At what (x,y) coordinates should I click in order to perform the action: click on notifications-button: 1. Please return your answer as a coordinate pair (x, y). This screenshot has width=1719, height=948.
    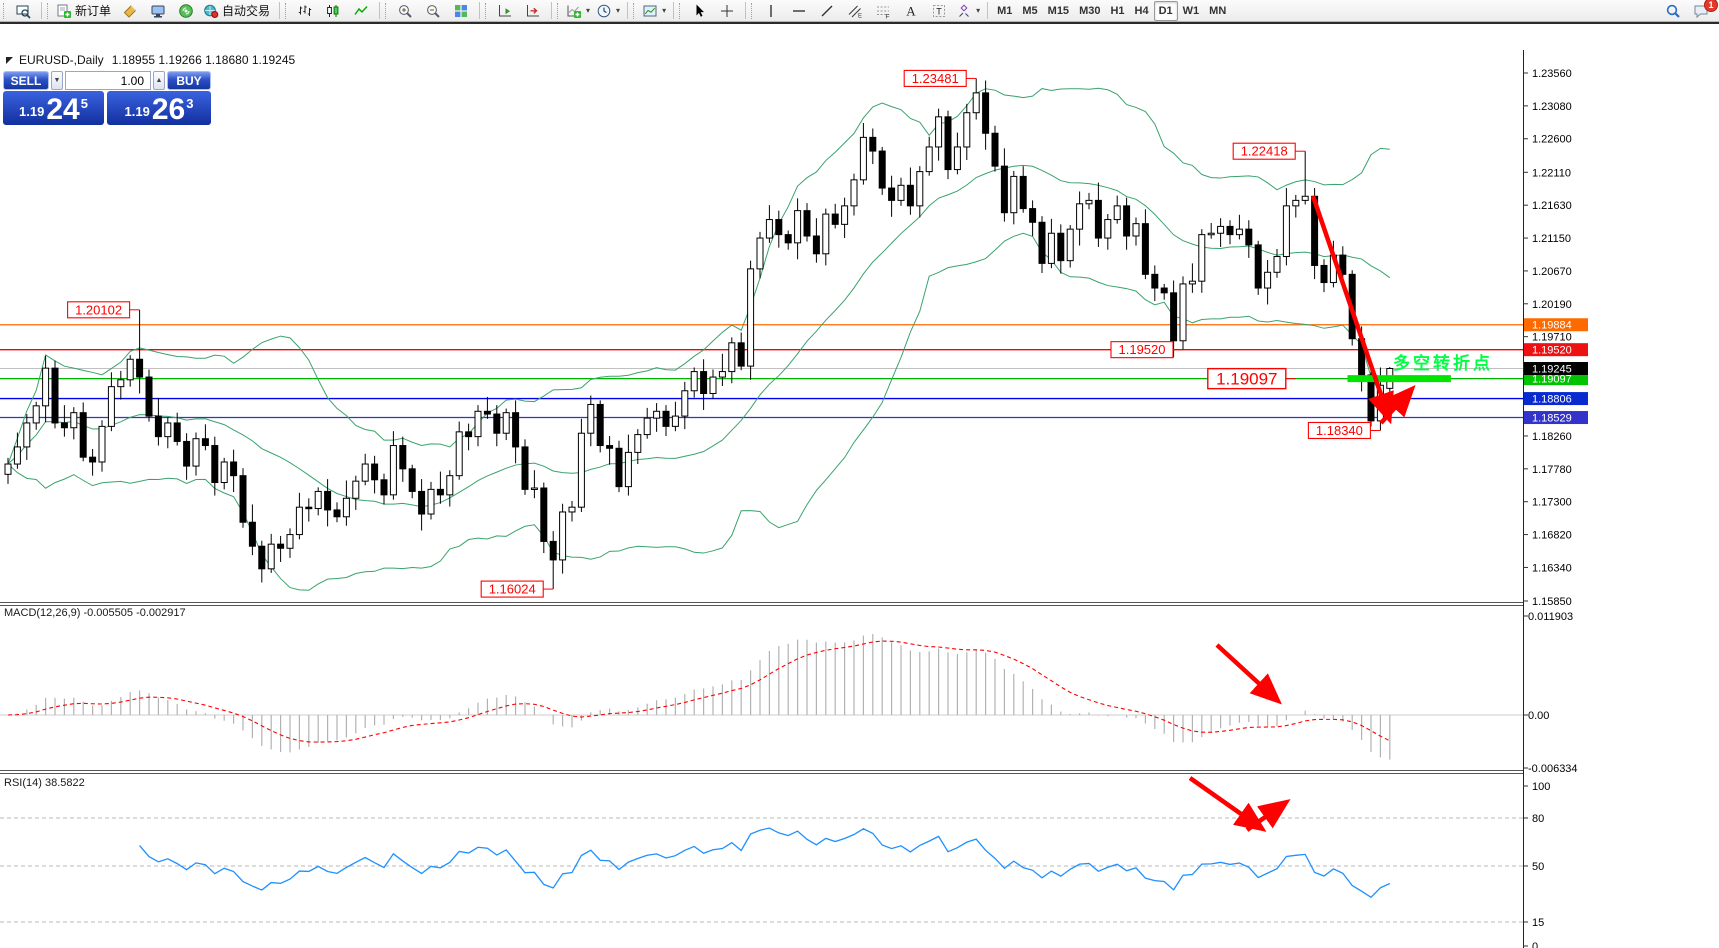
    Looking at the image, I should click on (1702, 11).